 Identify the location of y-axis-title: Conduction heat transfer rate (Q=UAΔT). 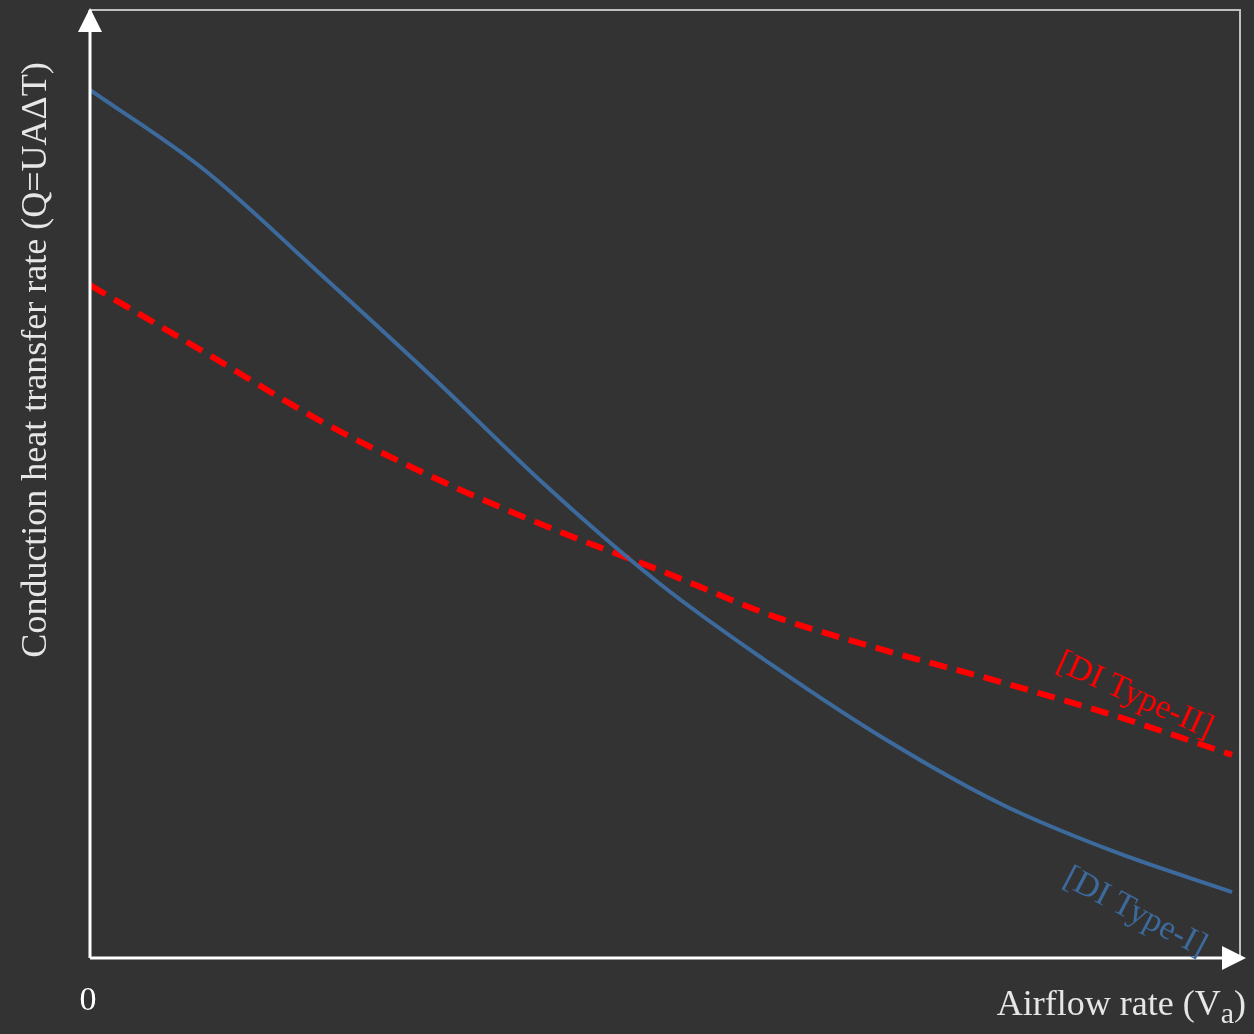
(34, 360).